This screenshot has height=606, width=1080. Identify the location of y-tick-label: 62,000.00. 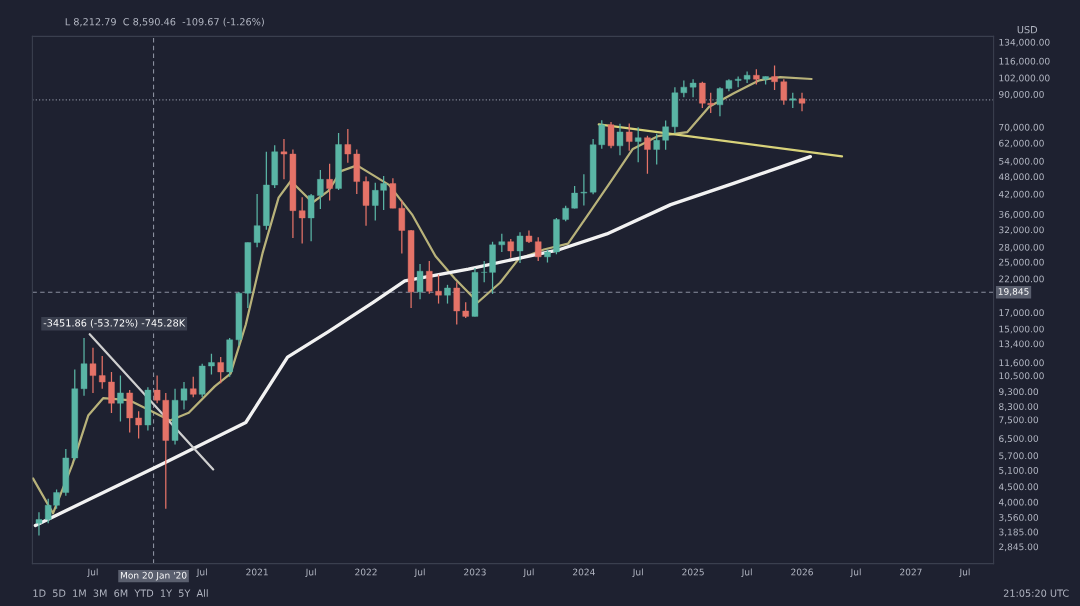
(1021, 143).